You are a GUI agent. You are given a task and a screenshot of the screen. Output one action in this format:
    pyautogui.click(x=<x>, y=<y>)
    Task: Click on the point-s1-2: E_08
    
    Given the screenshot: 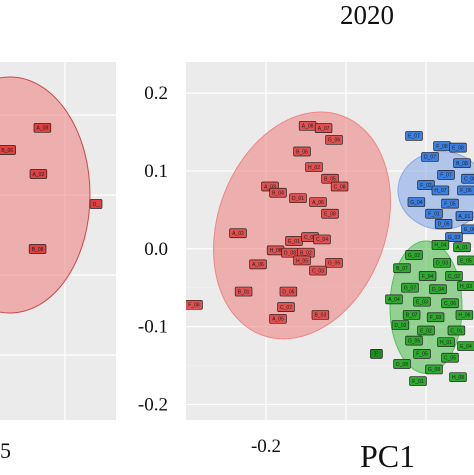 What is the action you would take?
    pyautogui.click(x=458, y=147)
    